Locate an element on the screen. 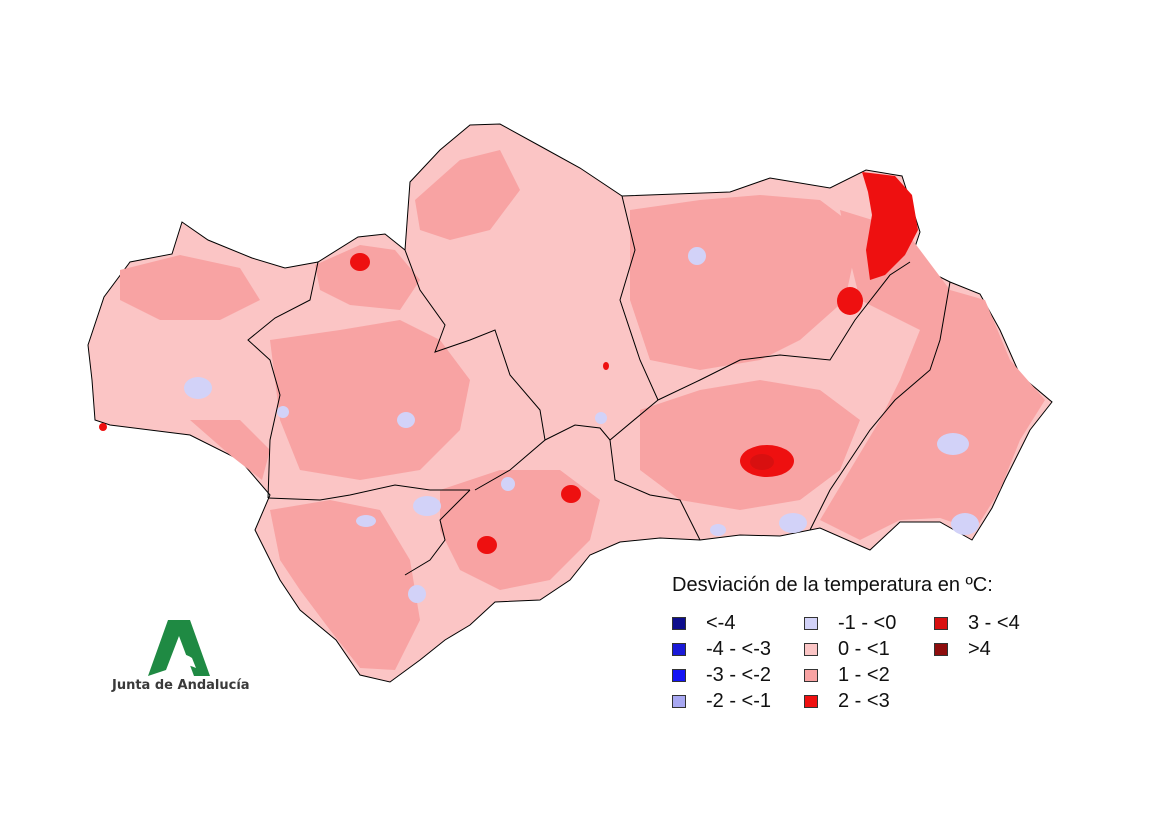 Image resolution: width=1169 pixels, height=826 pixels. legend-item: 3 - <4 is located at coordinates (977, 623).